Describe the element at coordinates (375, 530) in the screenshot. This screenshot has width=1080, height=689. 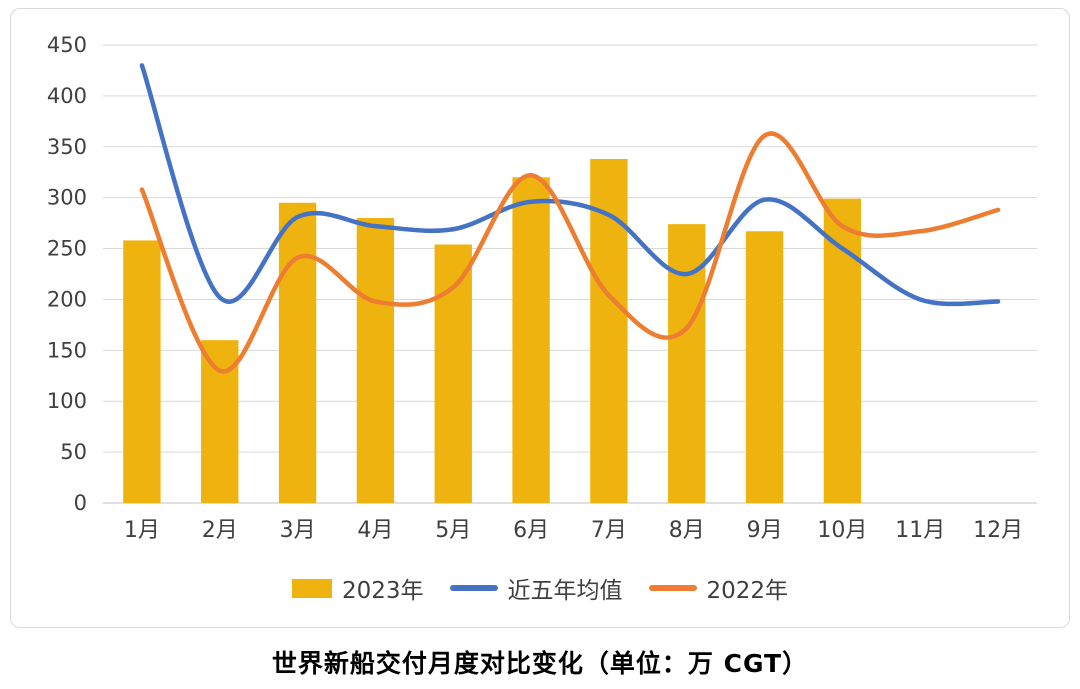
I see `x-axis-tick-label: 4月` at that location.